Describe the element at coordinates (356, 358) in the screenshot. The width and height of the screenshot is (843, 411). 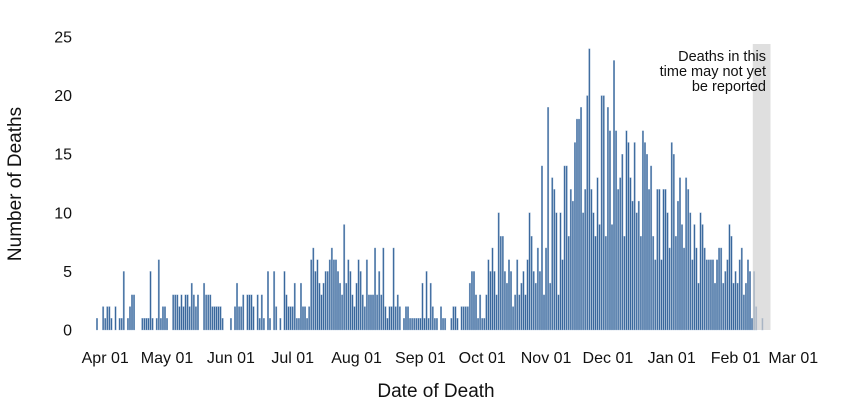
I see `x-tick-label: Aug 01` at that location.